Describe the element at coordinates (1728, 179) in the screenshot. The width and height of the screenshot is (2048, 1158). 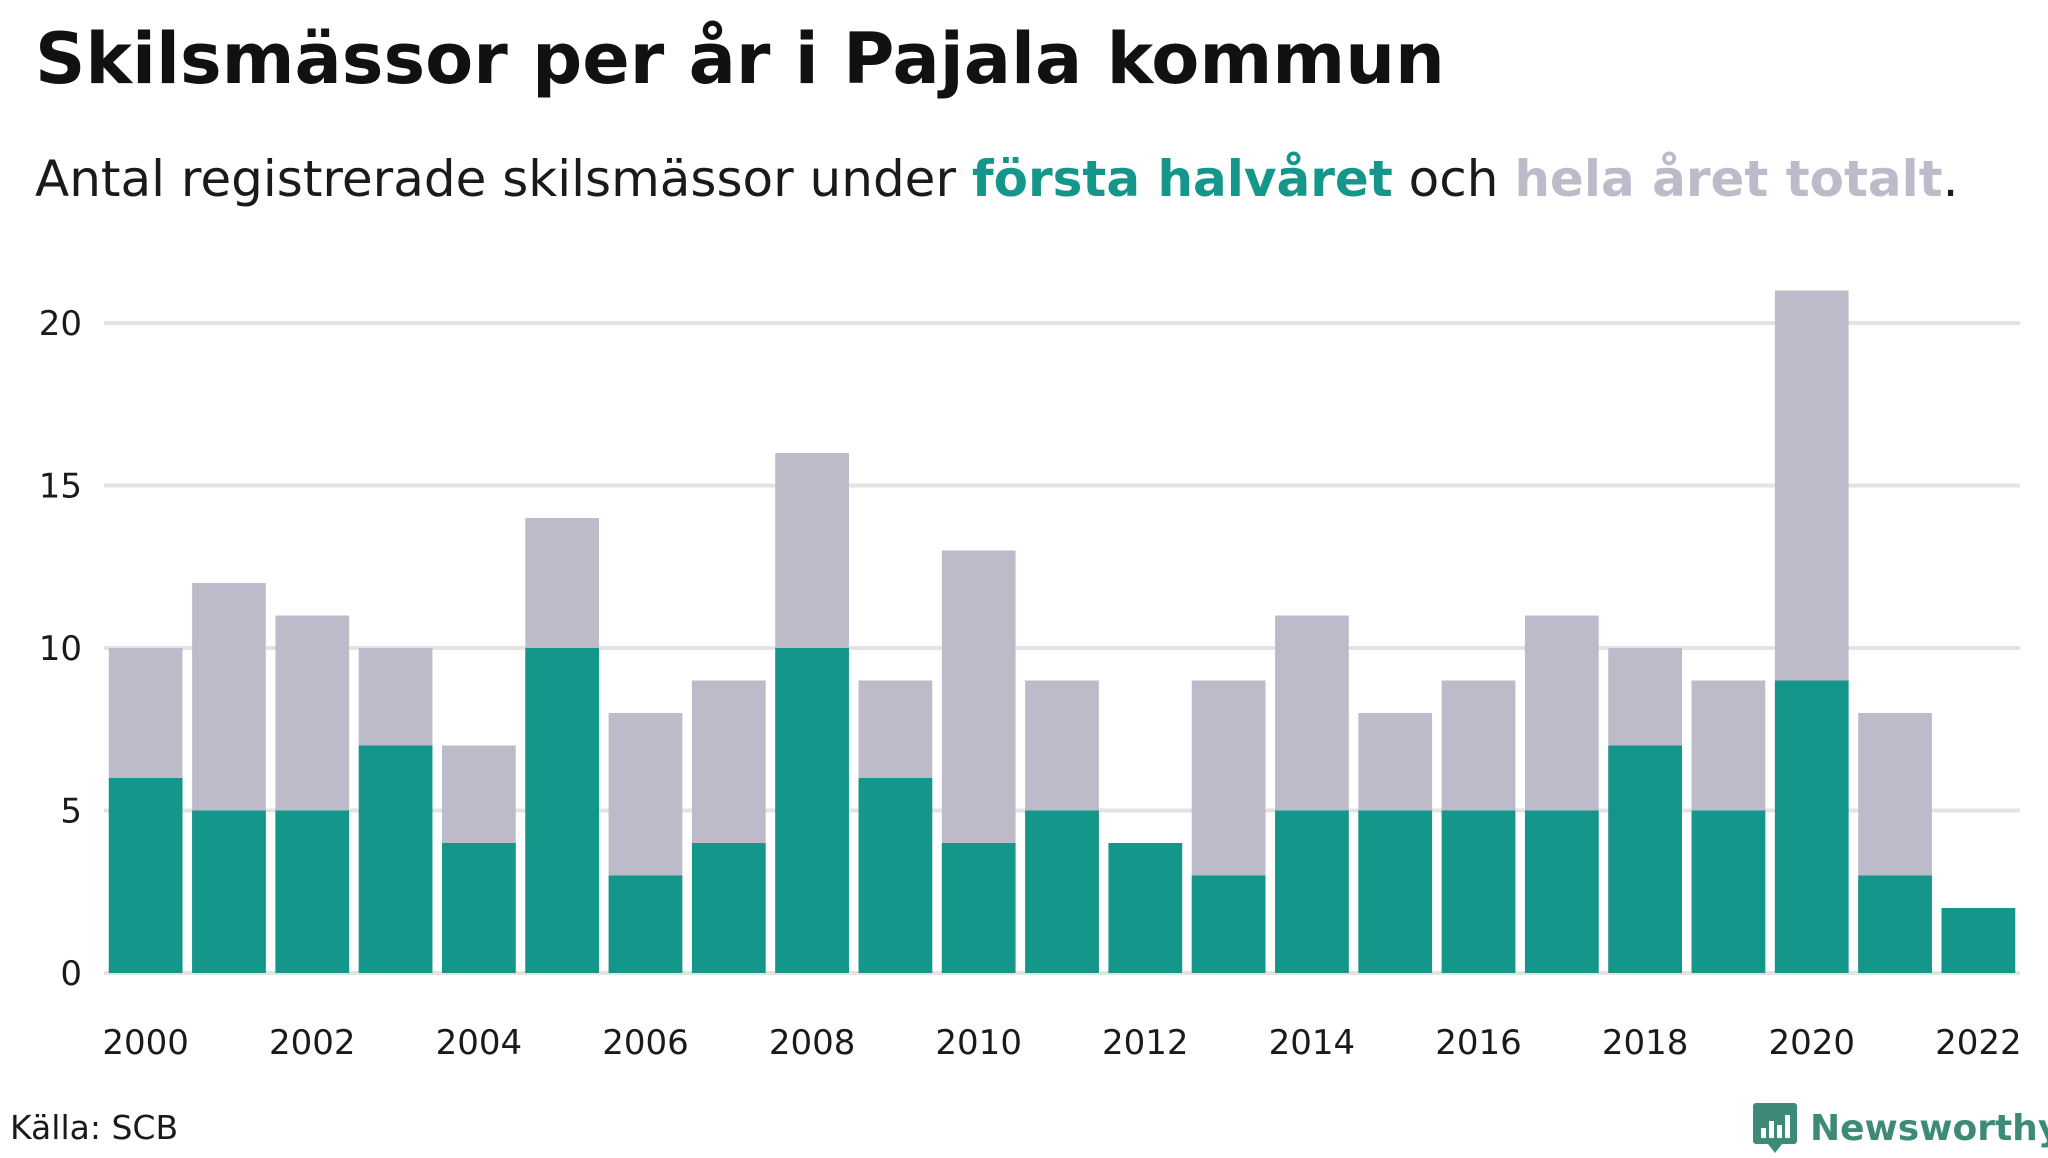
I see `legend-total: hela året totalt` at that location.